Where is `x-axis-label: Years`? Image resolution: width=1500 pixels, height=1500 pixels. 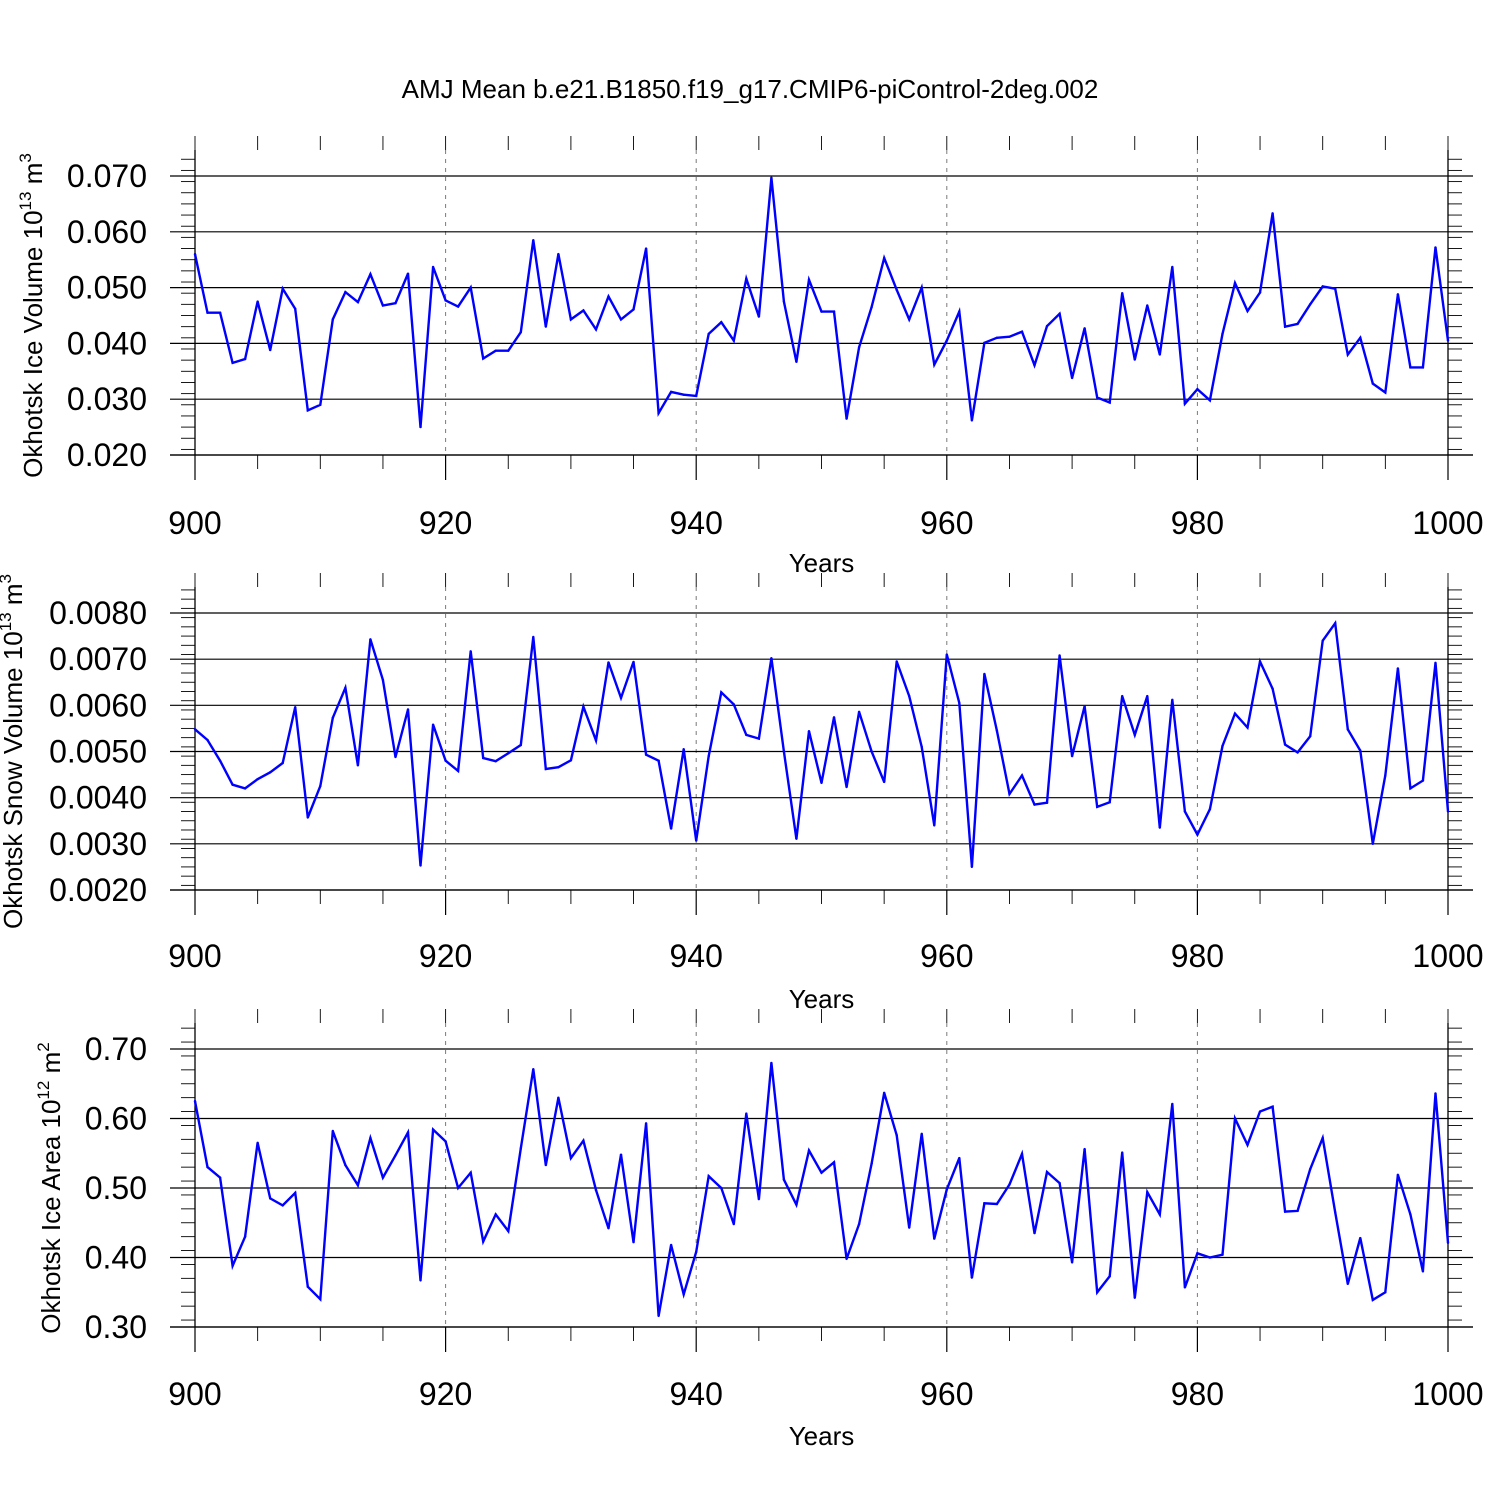 x-axis-label: Years is located at coordinates (822, 1436).